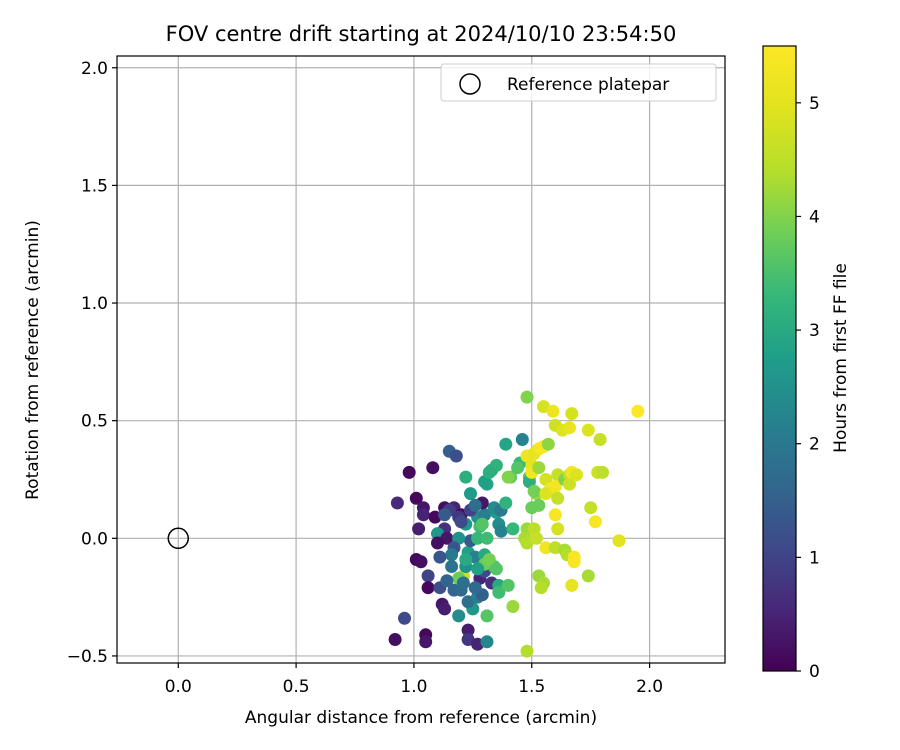 The width and height of the screenshot is (900, 750). I want to click on y-tick-label: 0.5, so click(94, 422).